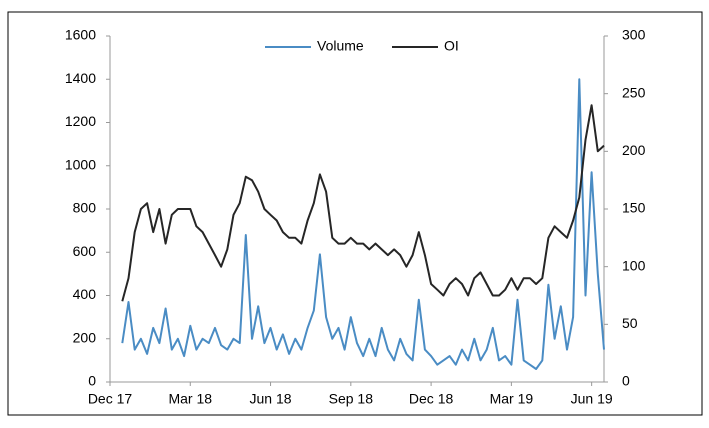 The height and width of the screenshot is (428, 709). Describe the element at coordinates (630, 323) in the screenshot. I see `y2-tick-label: 50` at that location.